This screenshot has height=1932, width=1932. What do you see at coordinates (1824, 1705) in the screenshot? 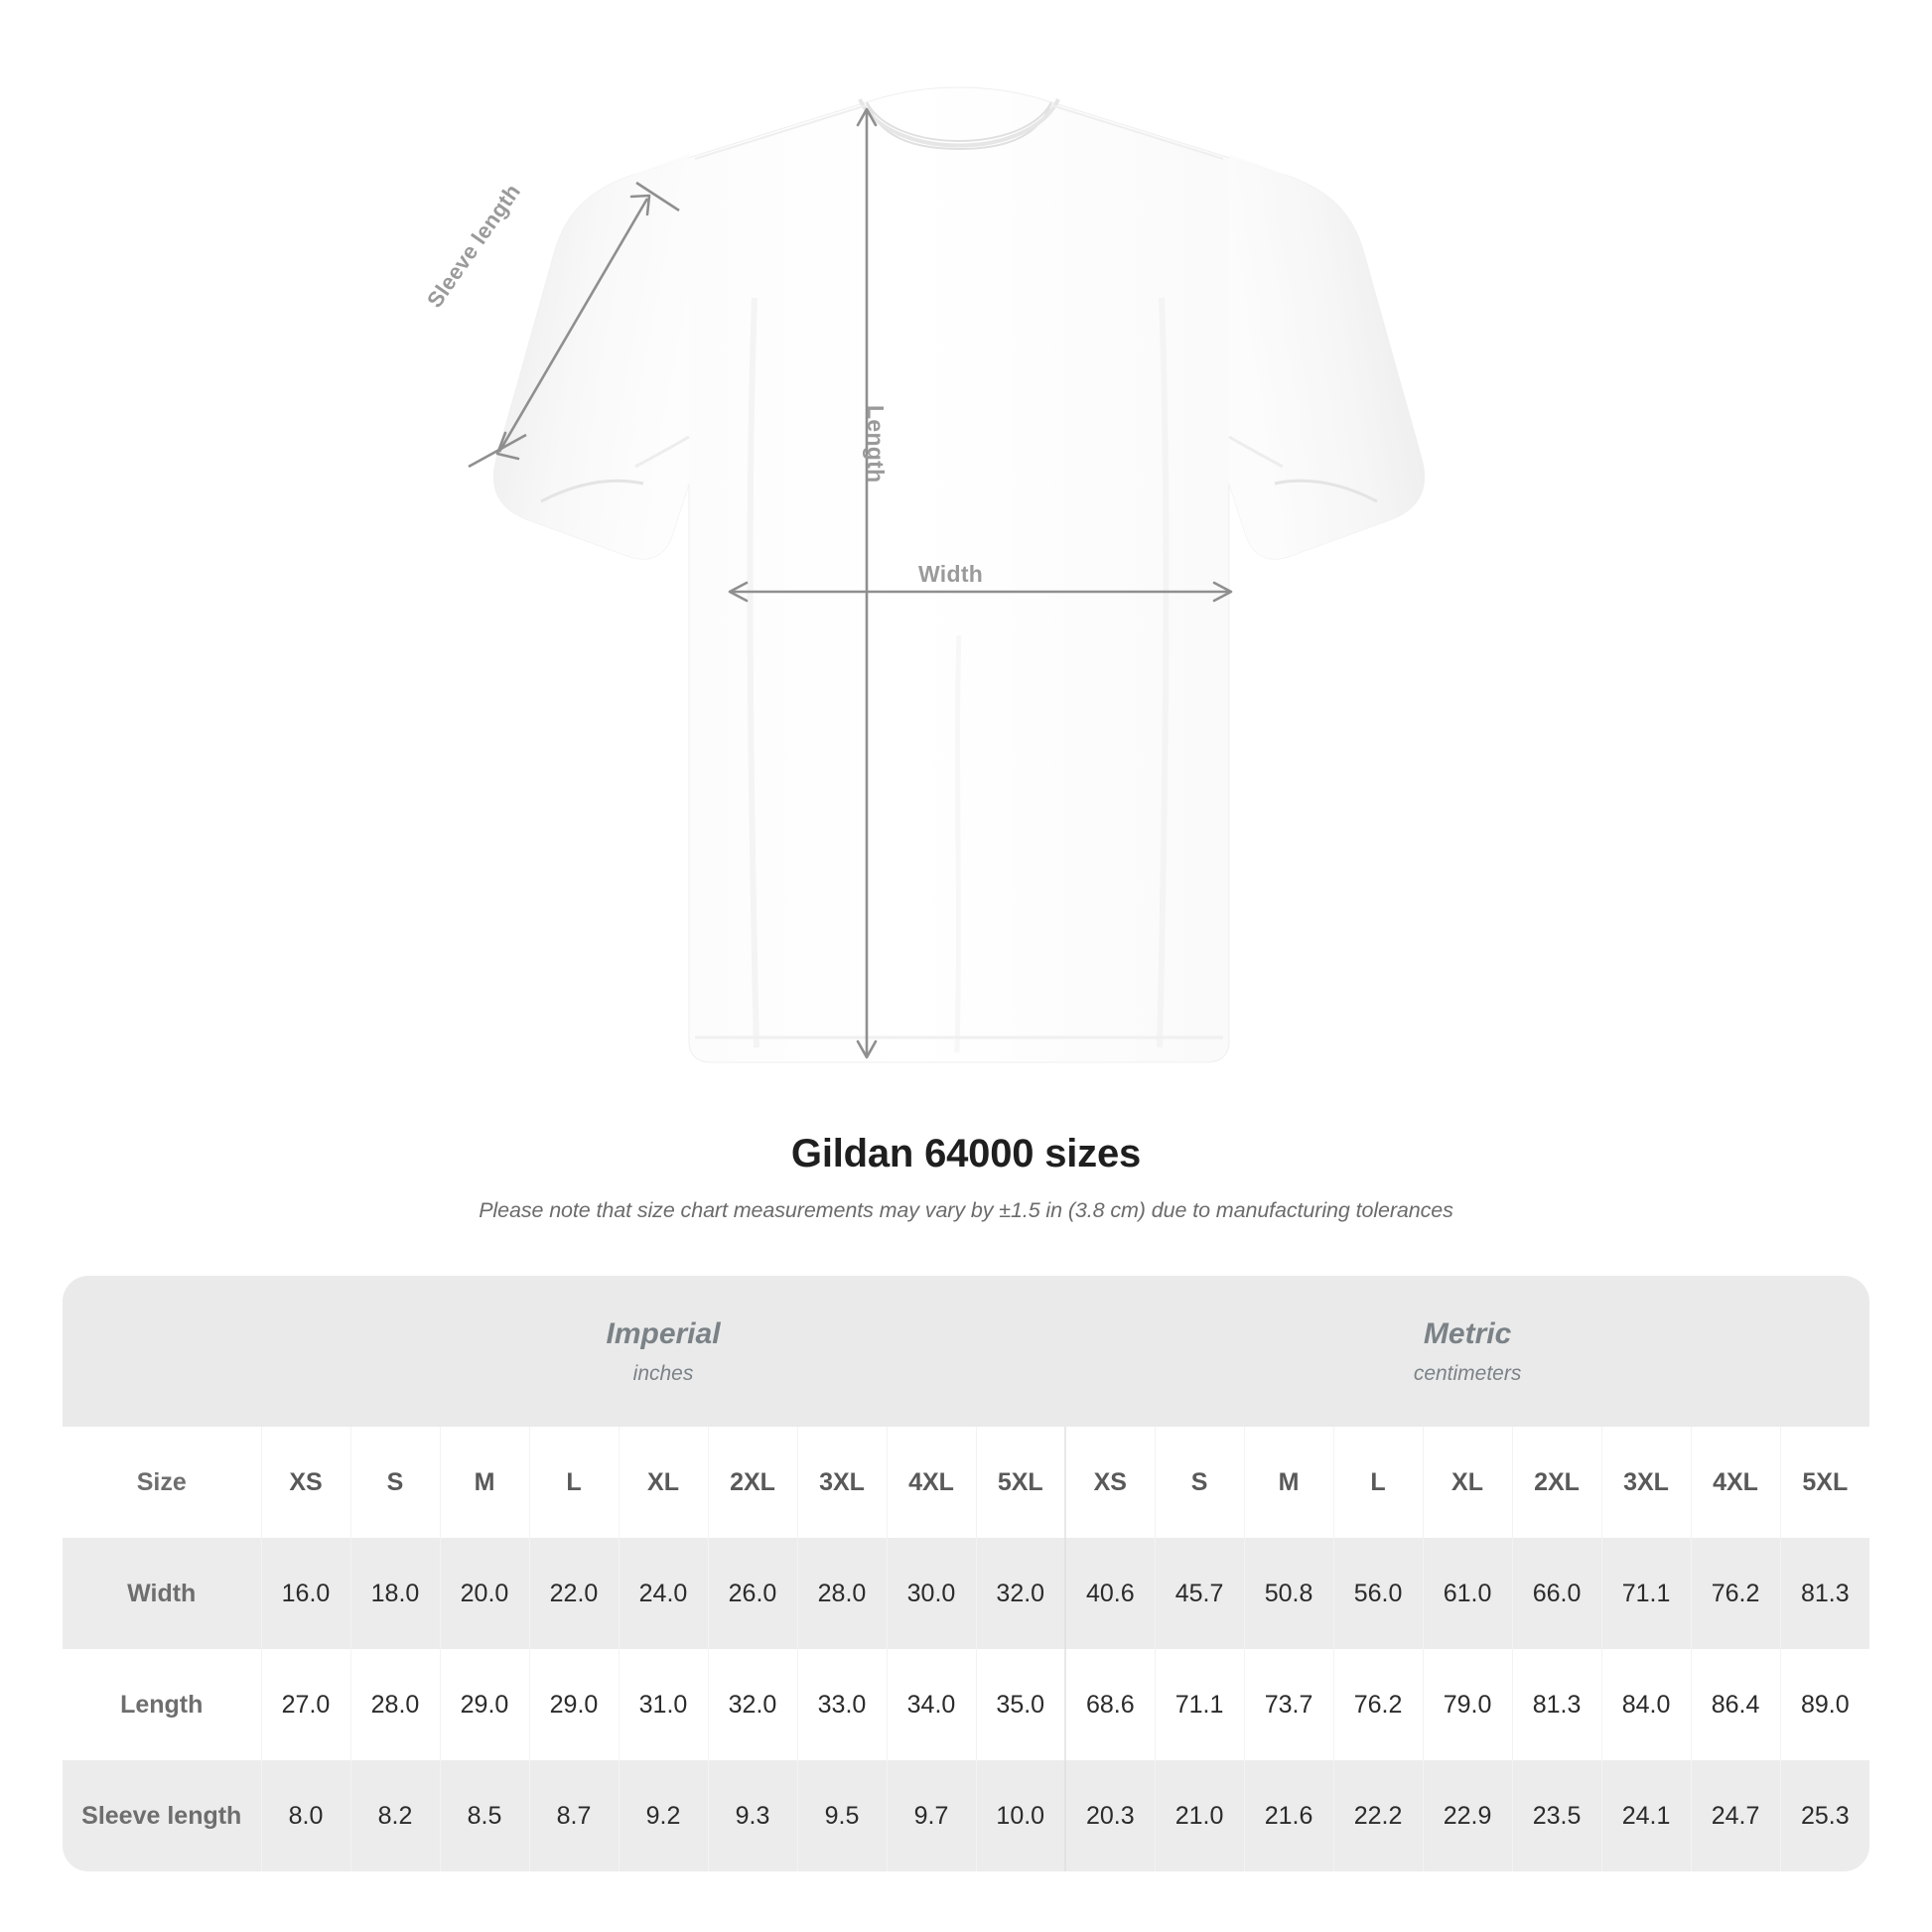
I see `table-cell: 89.0` at bounding box center [1824, 1705].